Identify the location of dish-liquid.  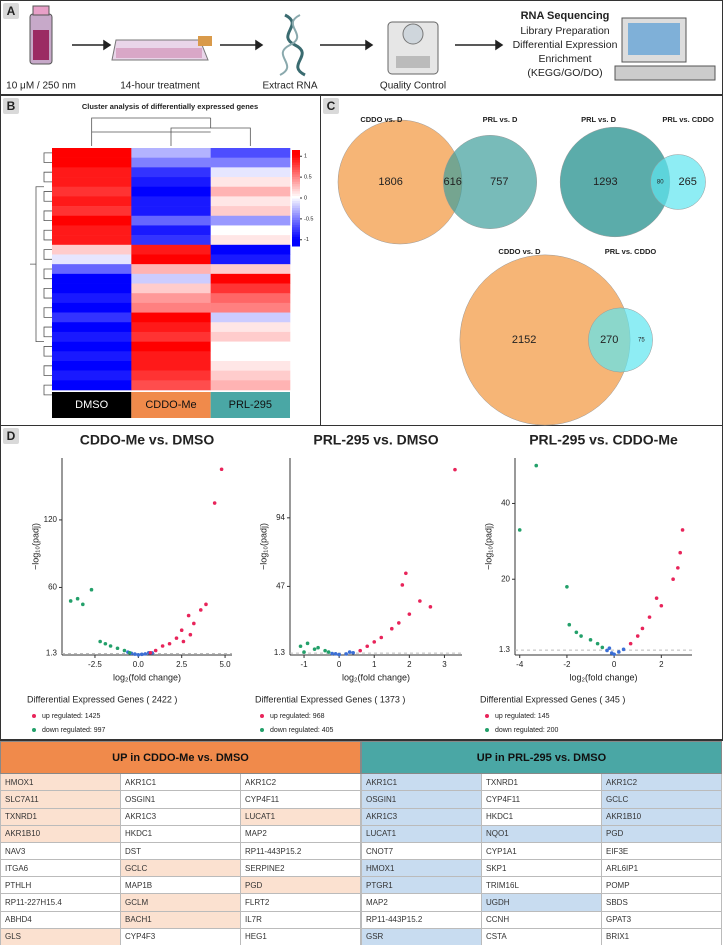
(159, 53).